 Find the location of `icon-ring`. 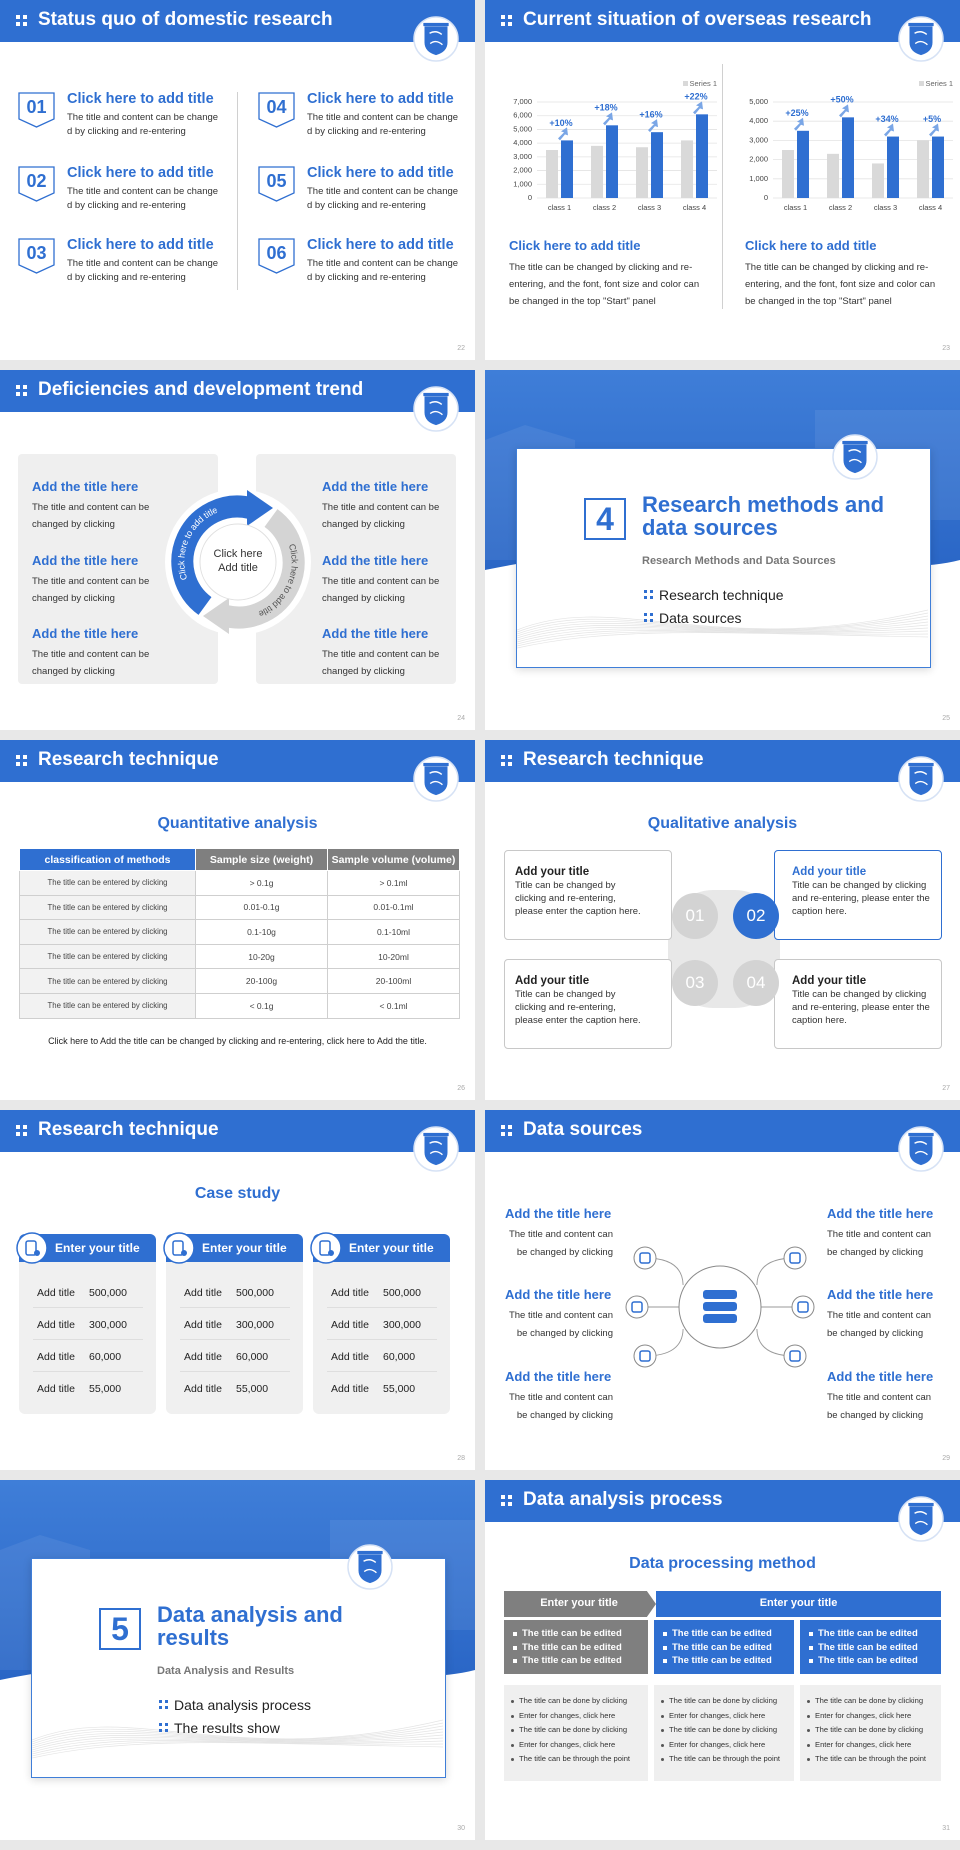

icon-ring is located at coordinates (179, 1248).